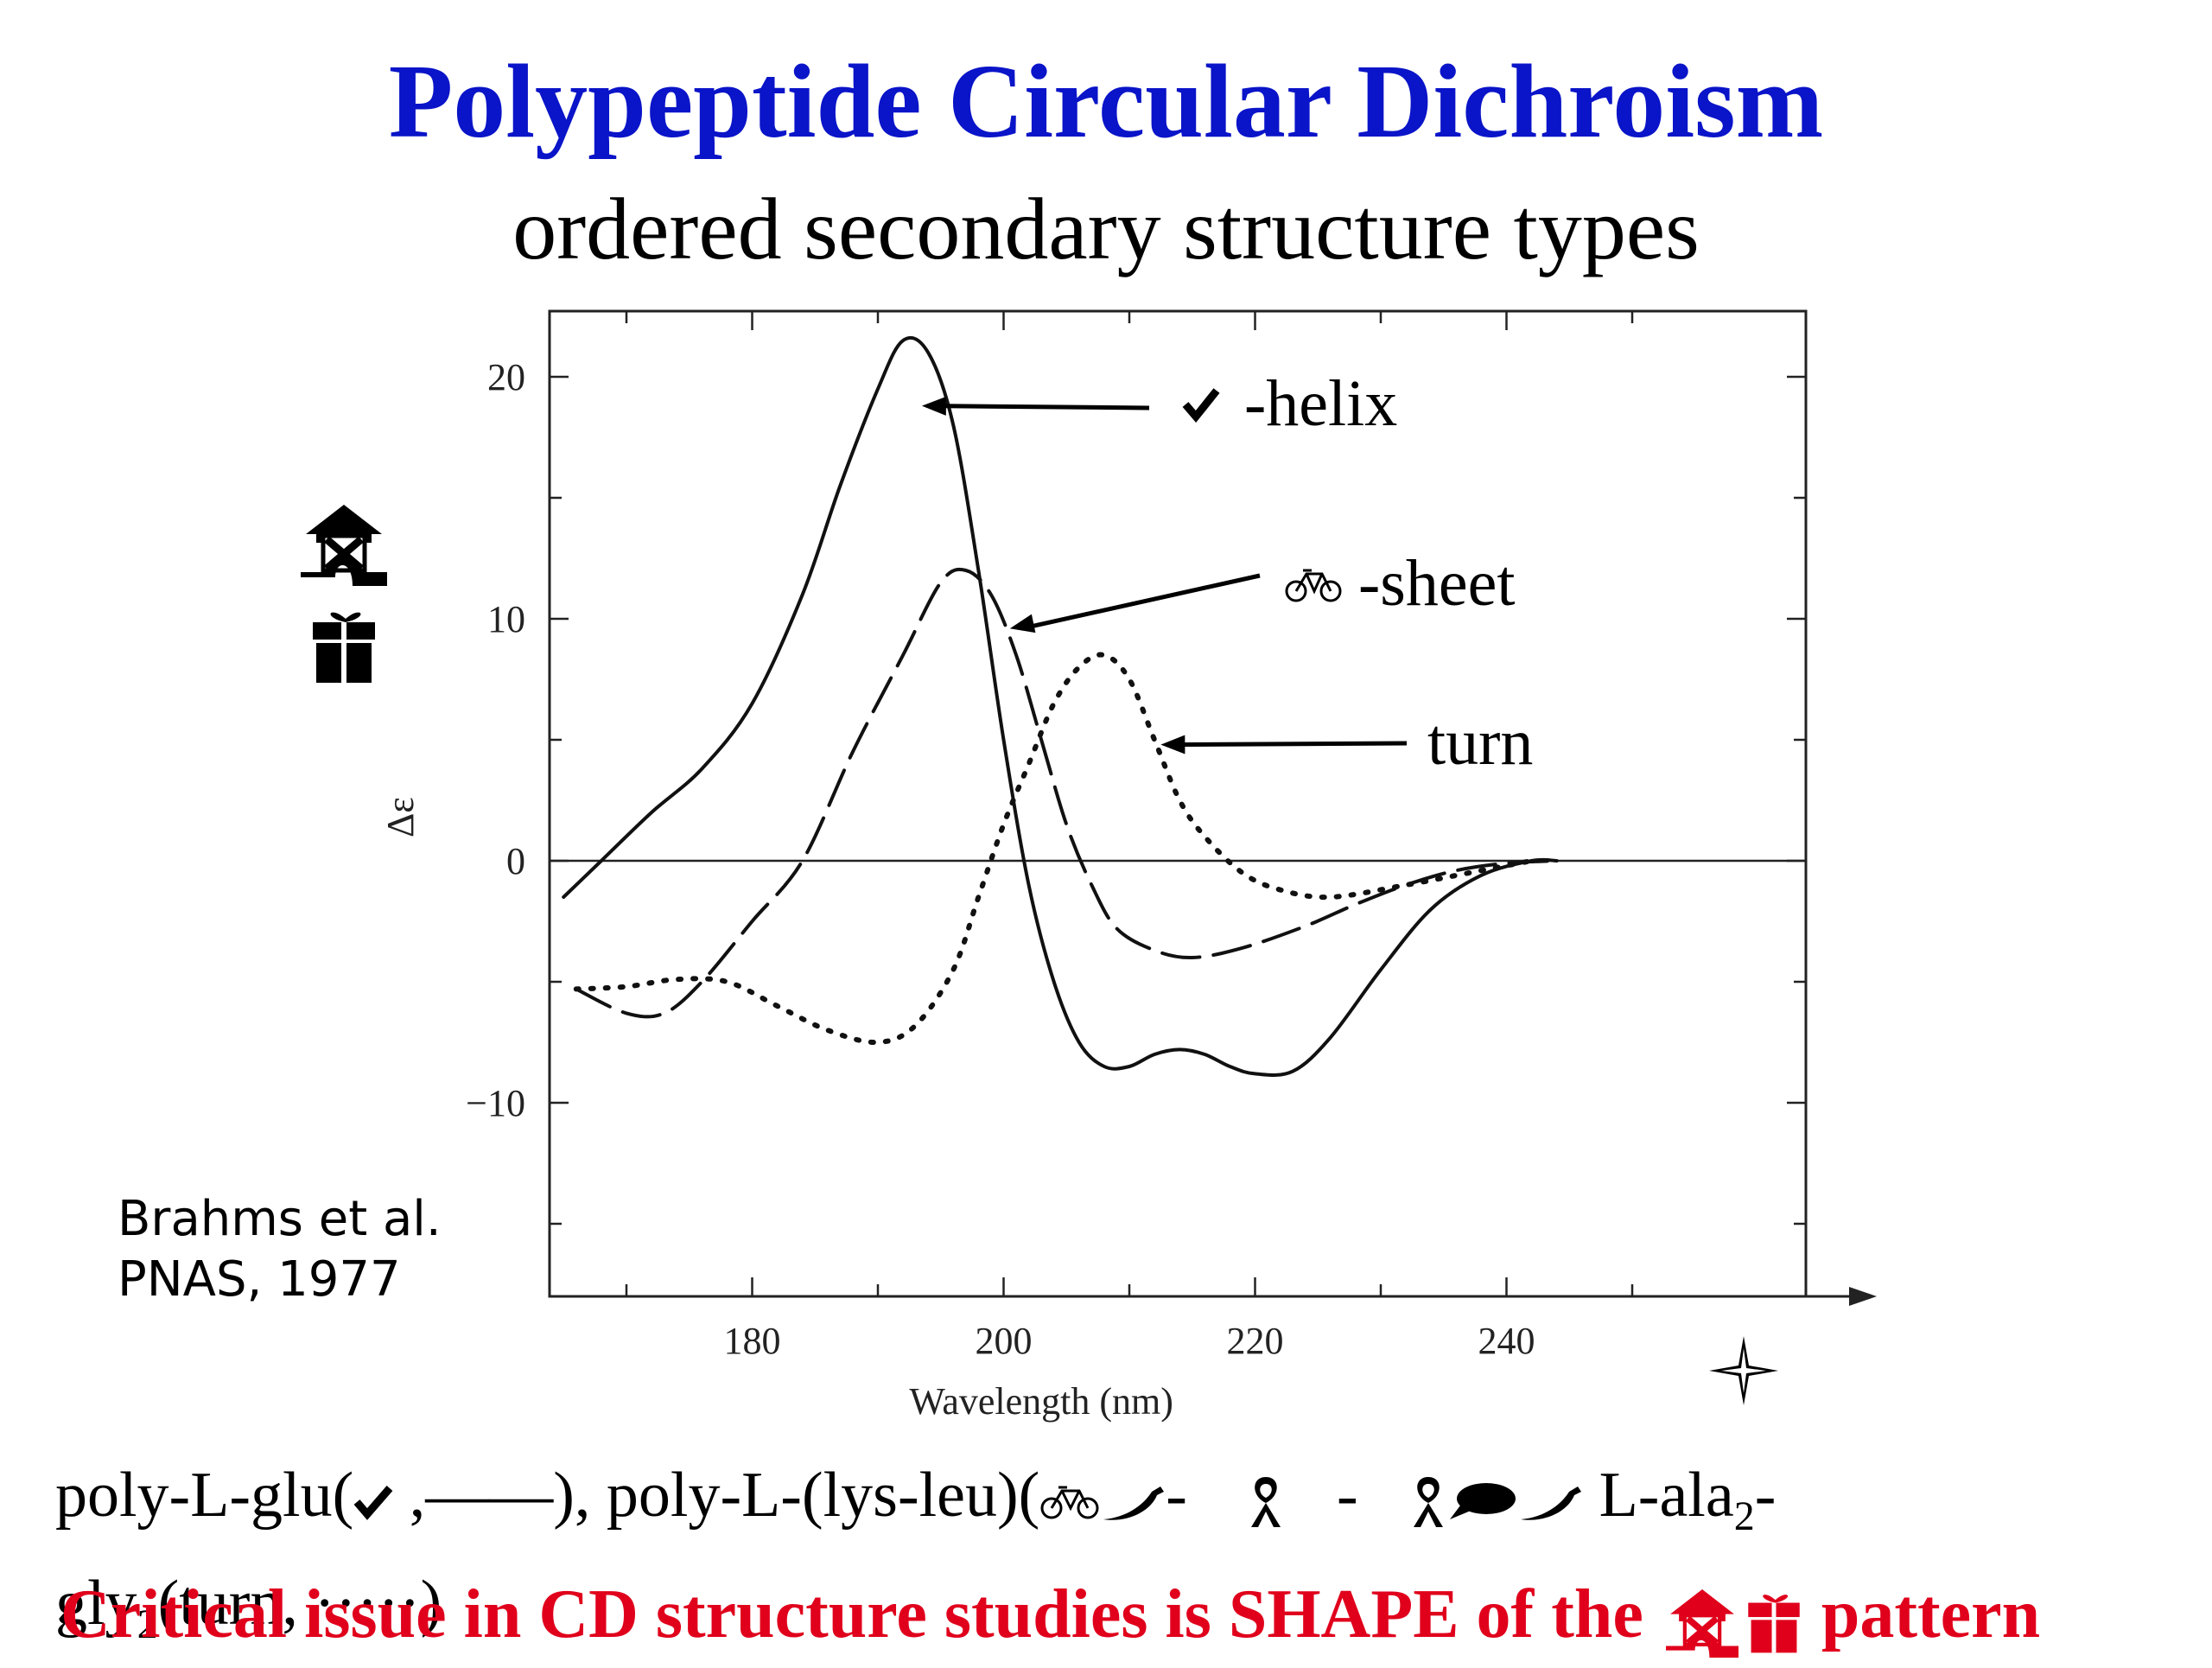  I want to click on caption-text-4: -, so click(1347, 1495).